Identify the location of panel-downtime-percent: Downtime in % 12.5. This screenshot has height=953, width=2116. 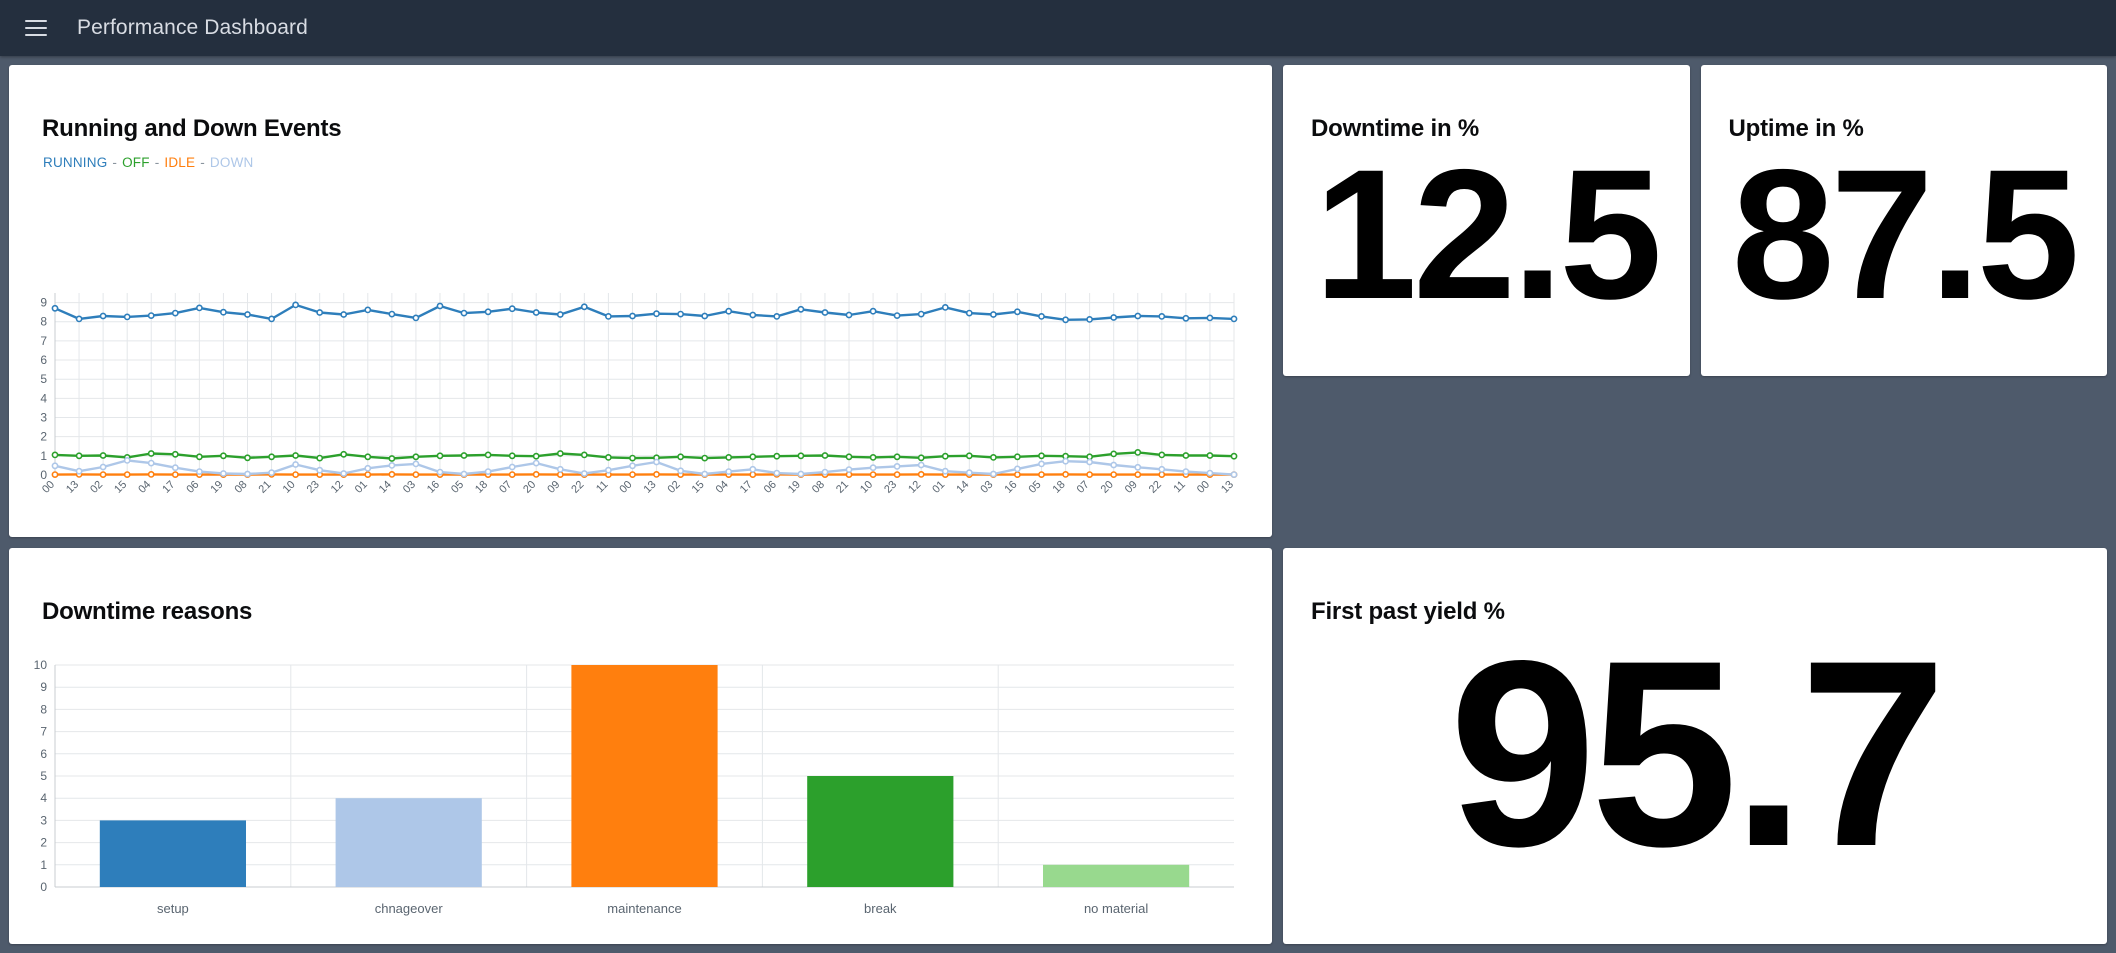
(1486, 220).